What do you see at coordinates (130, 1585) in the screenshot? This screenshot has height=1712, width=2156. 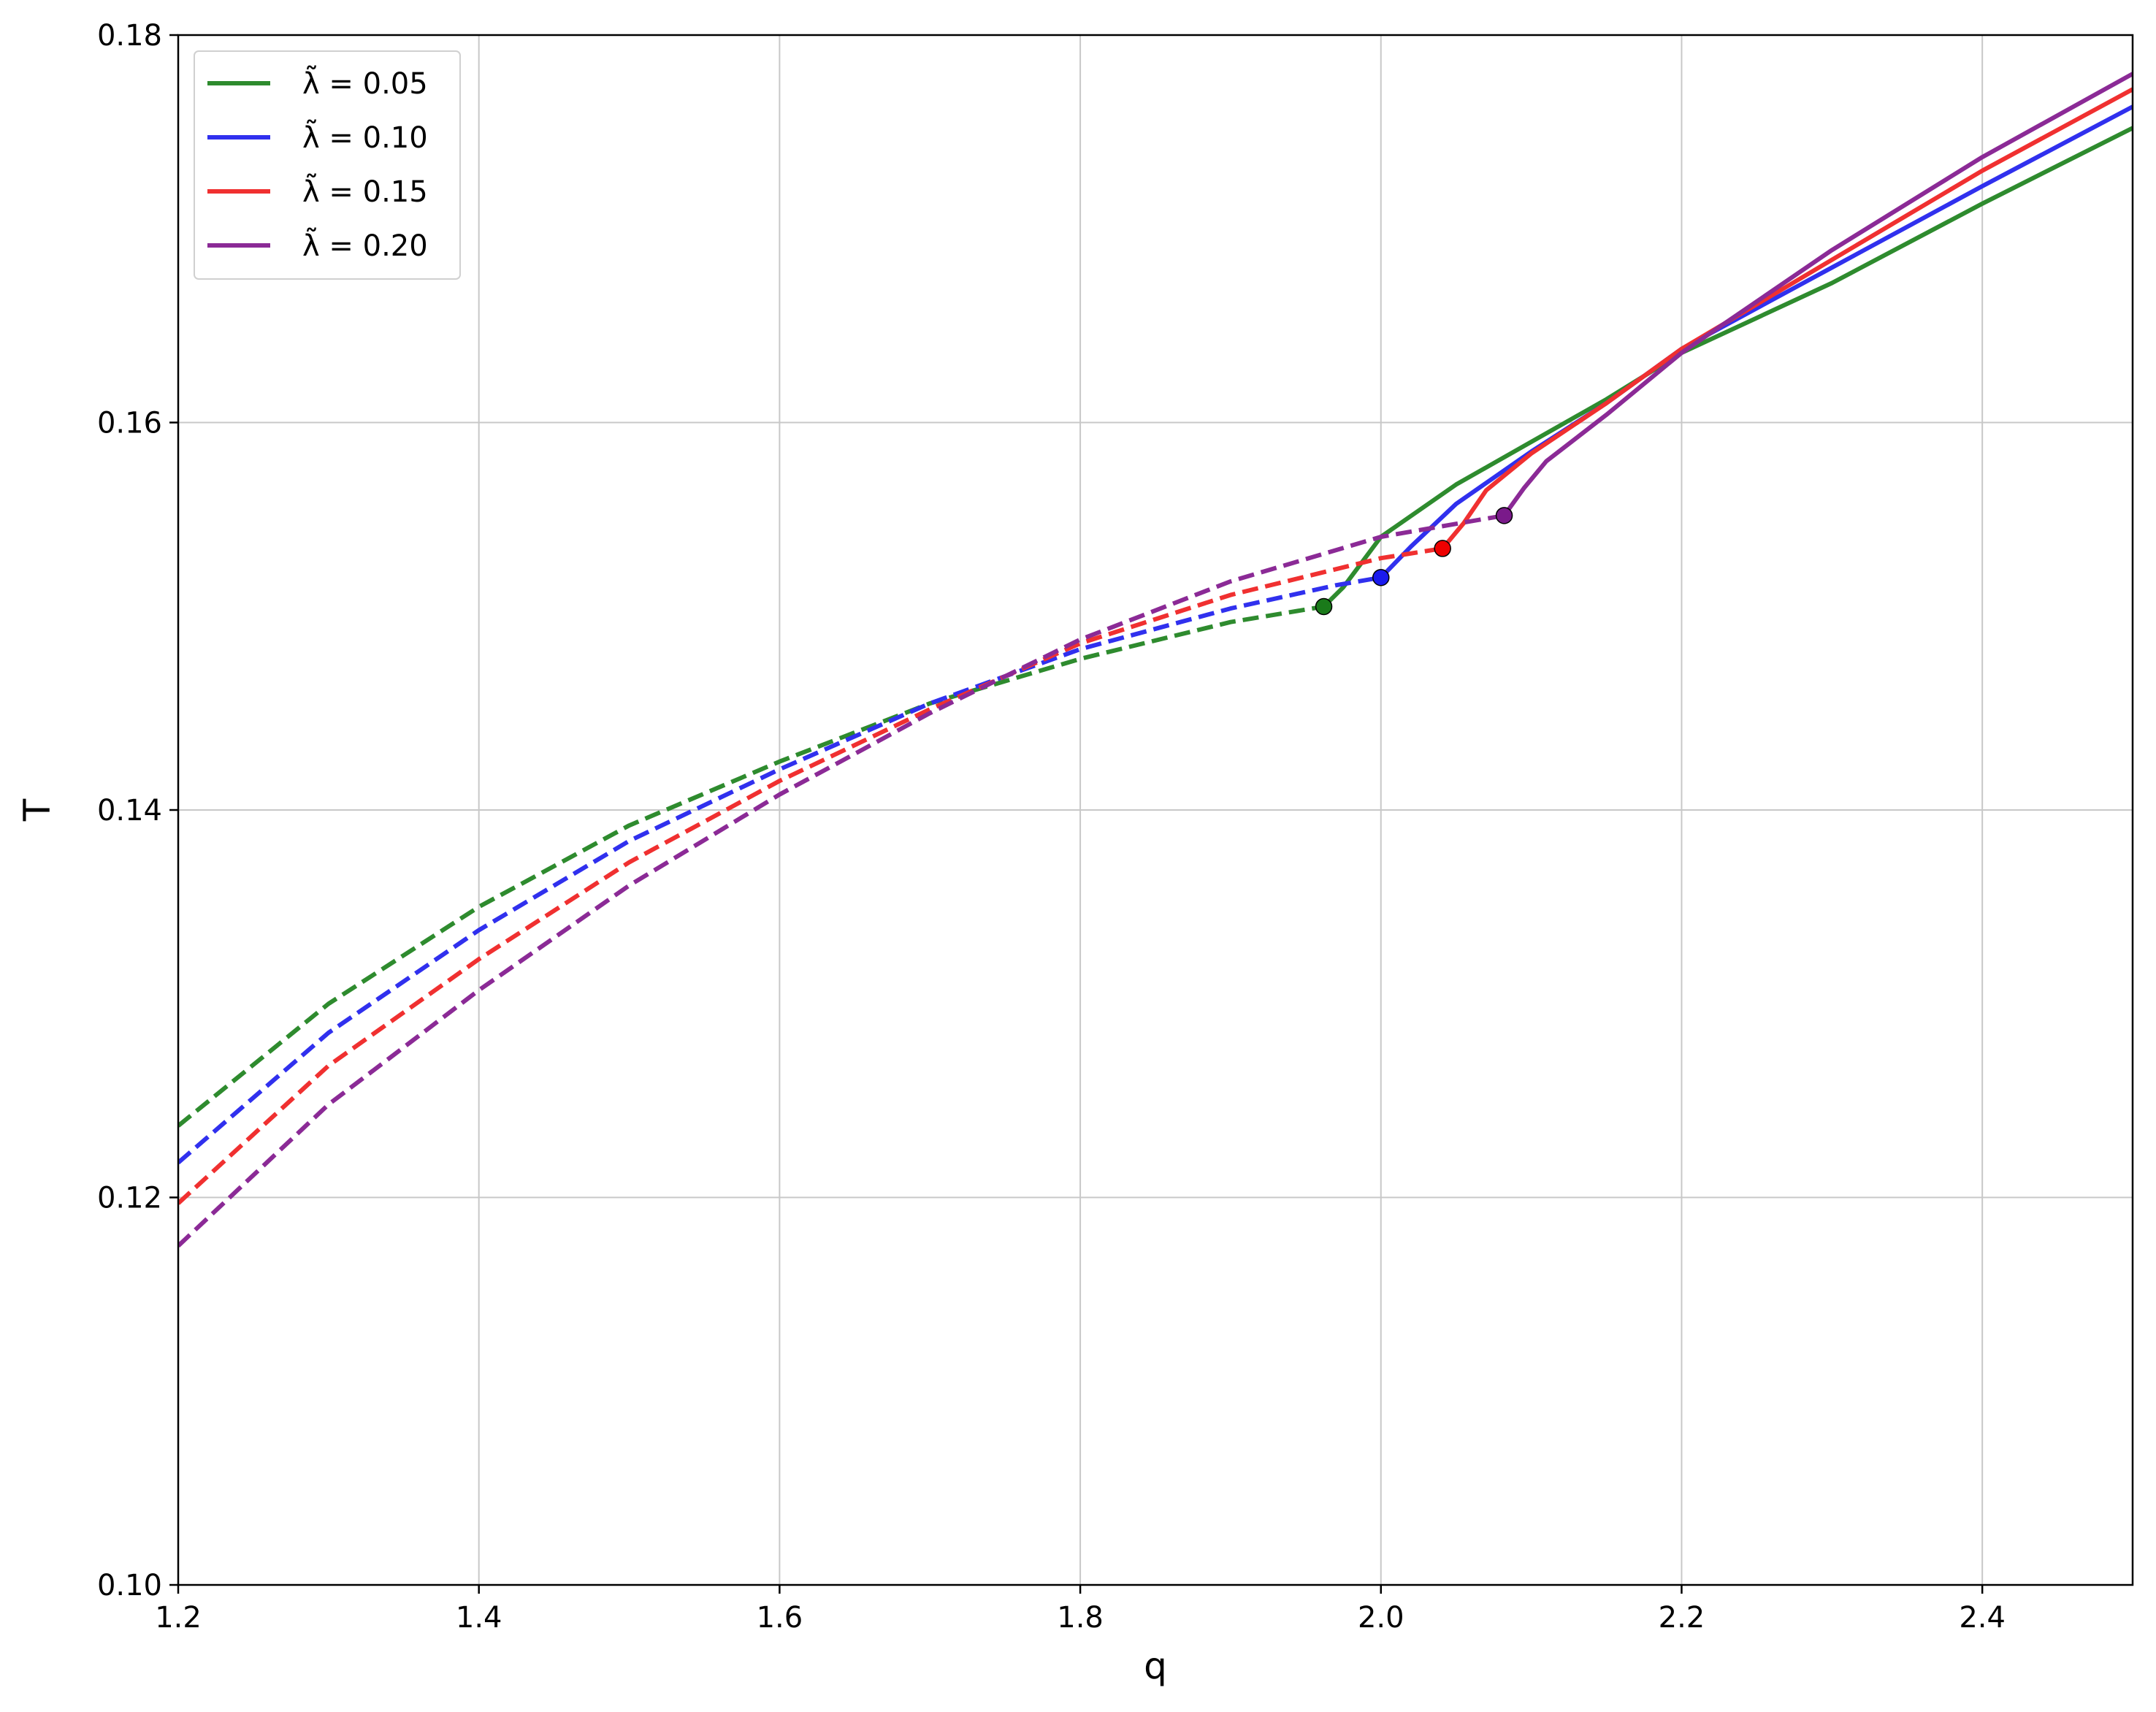 I see `y-tick-label: 0.10` at bounding box center [130, 1585].